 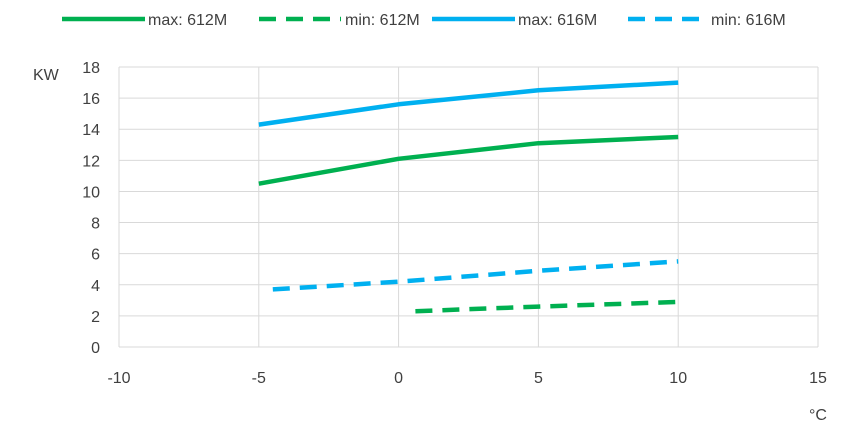 I want to click on x-tick-label: 10, so click(x=678, y=378).